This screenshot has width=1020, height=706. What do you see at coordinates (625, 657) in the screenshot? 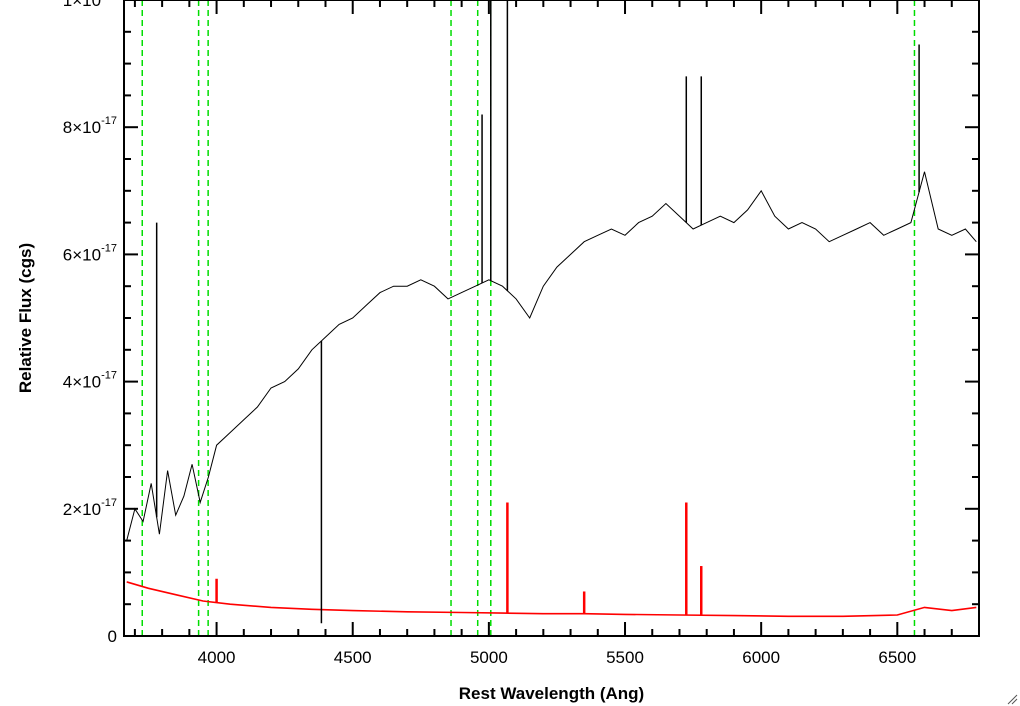
I see `x-tick-label-5500: 5500` at bounding box center [625, 657].